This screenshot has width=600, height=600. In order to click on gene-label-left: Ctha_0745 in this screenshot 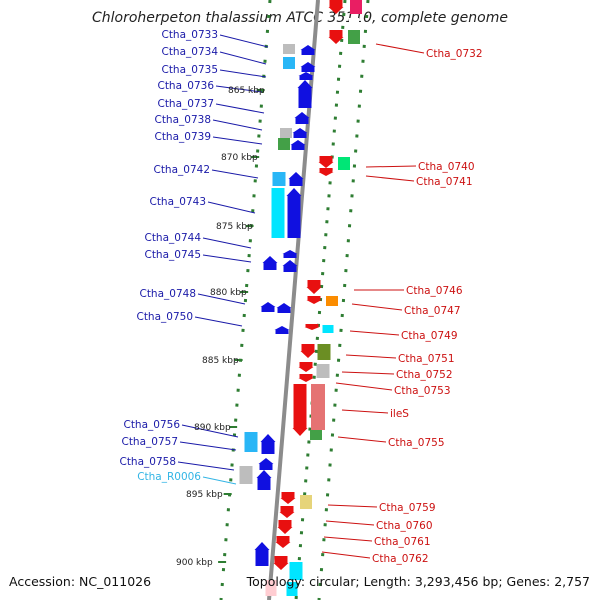, I will do `click(172, 255)`.